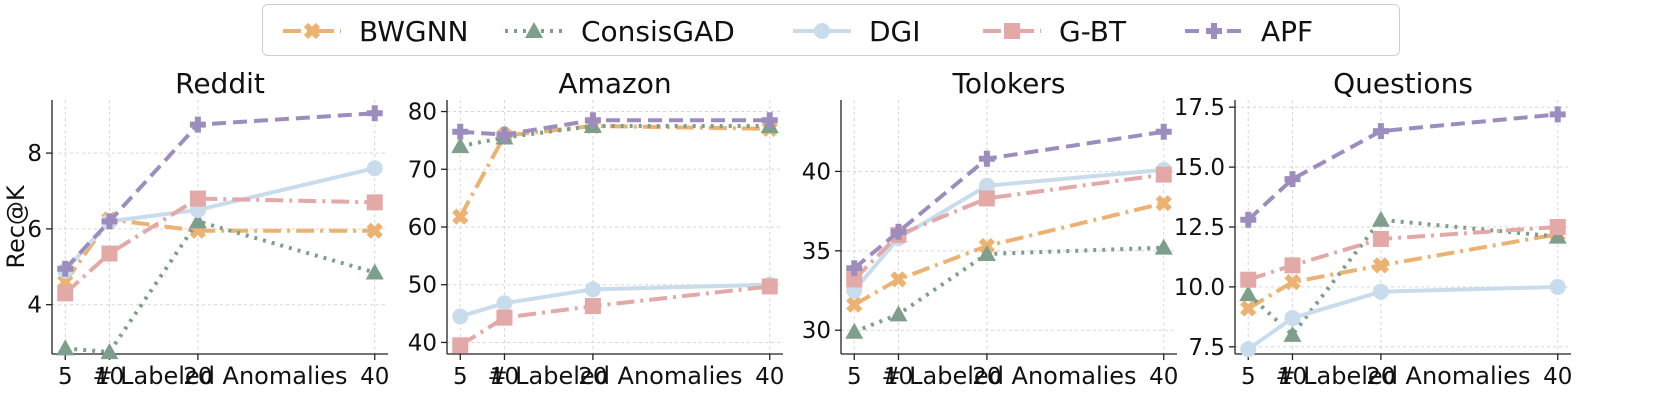 This screenshot has height=416, width=1661. I want to click on x-axis-label: # Labeled Anomalies, so click(1008, 376).